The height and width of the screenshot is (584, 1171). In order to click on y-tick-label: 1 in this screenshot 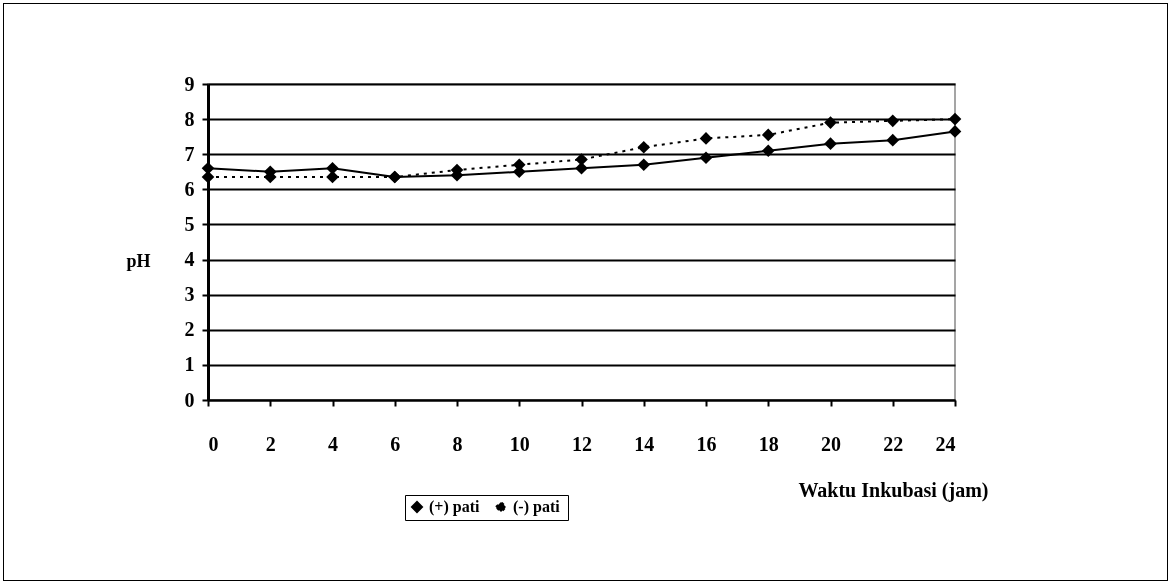, I will do `click(189, 364)`.